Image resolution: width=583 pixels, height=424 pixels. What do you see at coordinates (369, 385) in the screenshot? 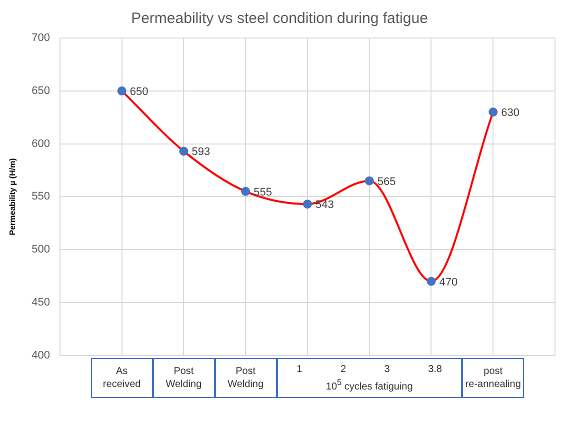
I see `text: 10$^{5}$ cycles fatiguing` at bounding box center [369, 385].